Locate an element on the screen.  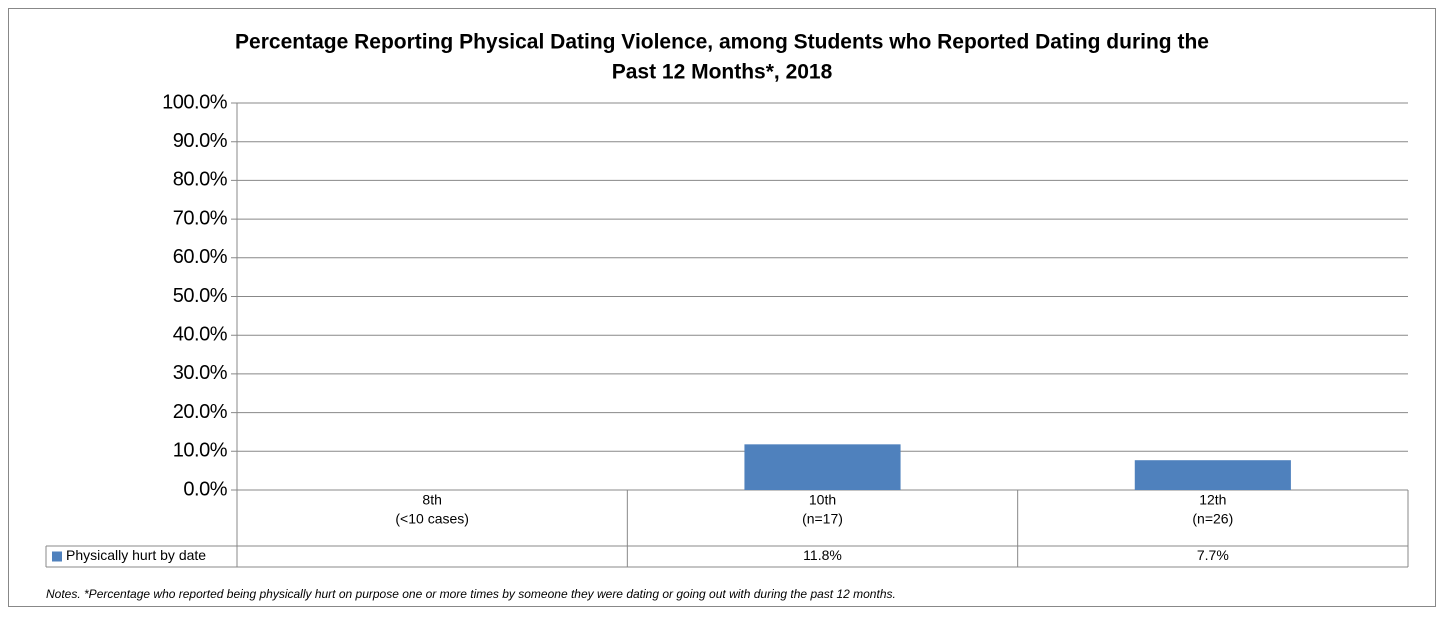
y-tick-label: 70.0% is located at coordinates (200, 218).